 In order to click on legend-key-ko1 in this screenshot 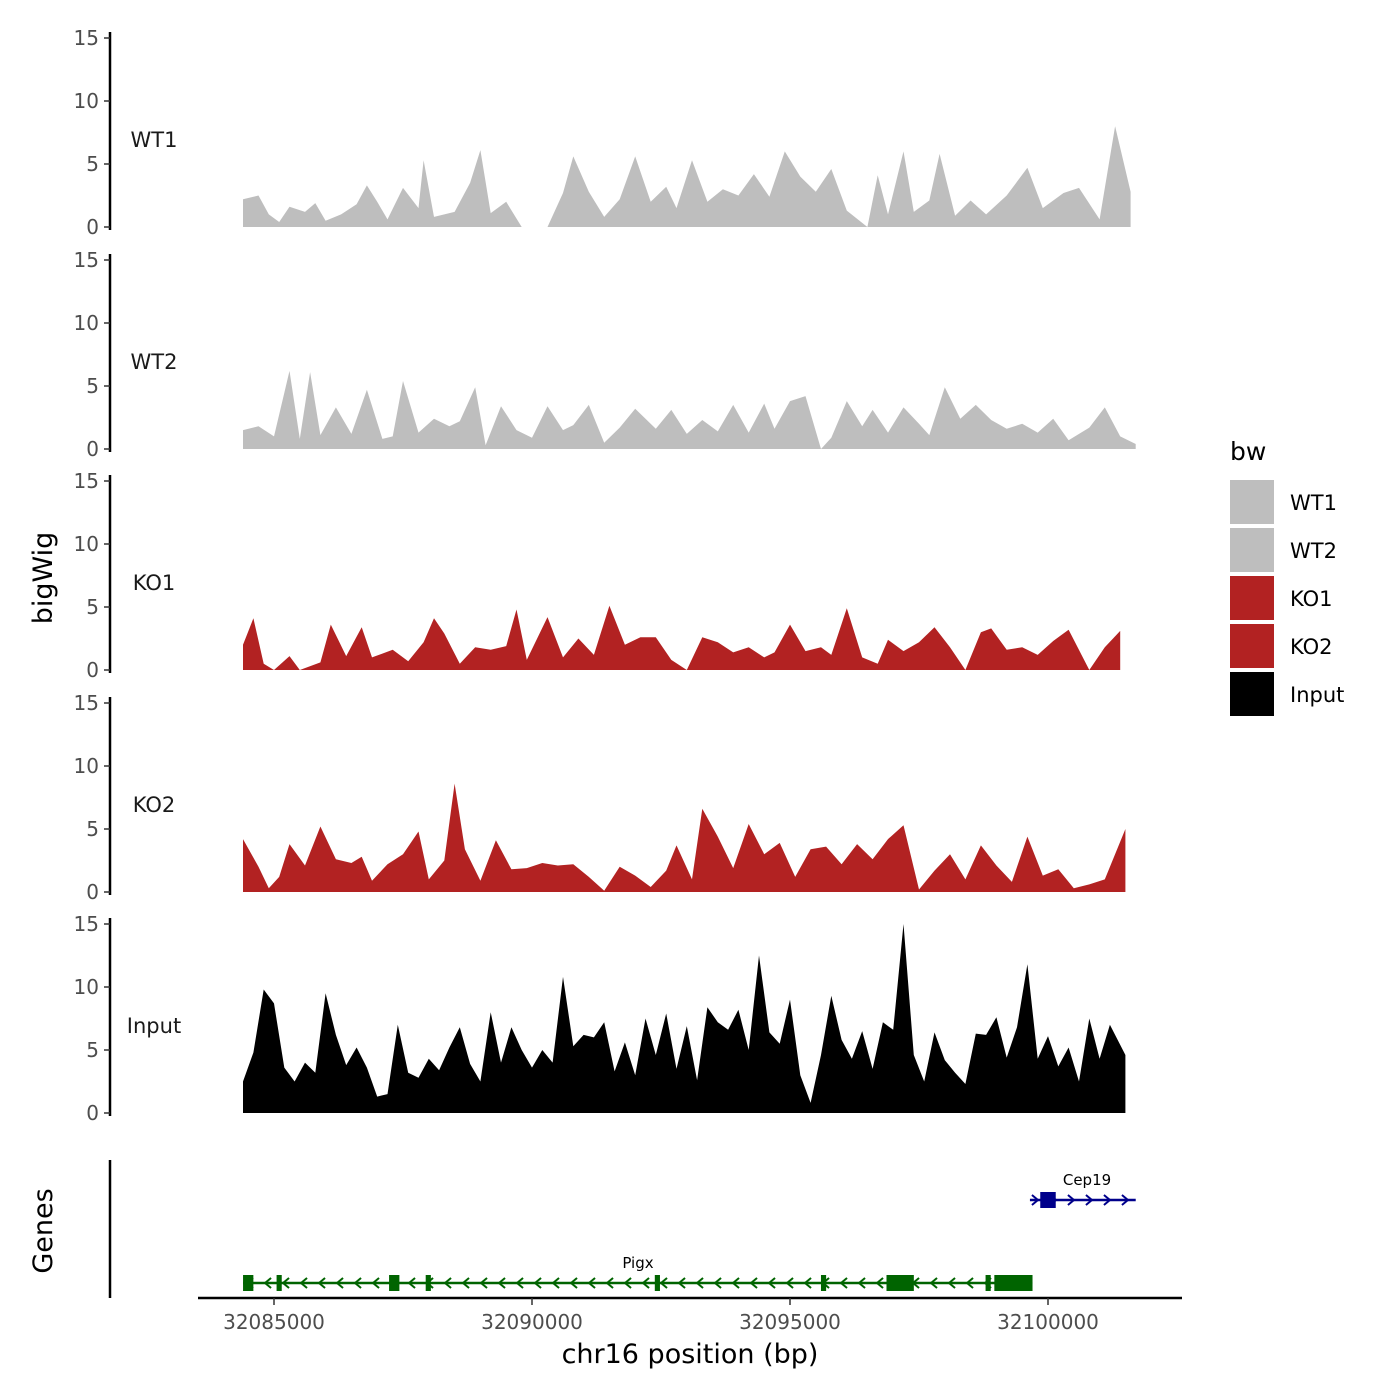, I will do `click(1252, 598)`.